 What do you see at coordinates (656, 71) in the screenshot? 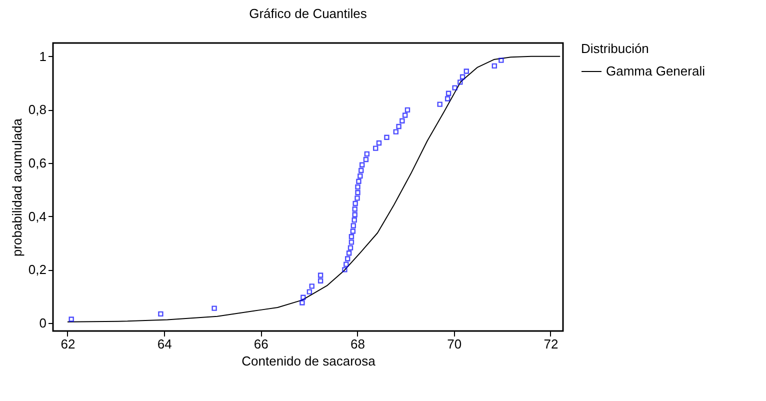
I see `legend-label: Gamma Generali` at bounding box center [656, 71].